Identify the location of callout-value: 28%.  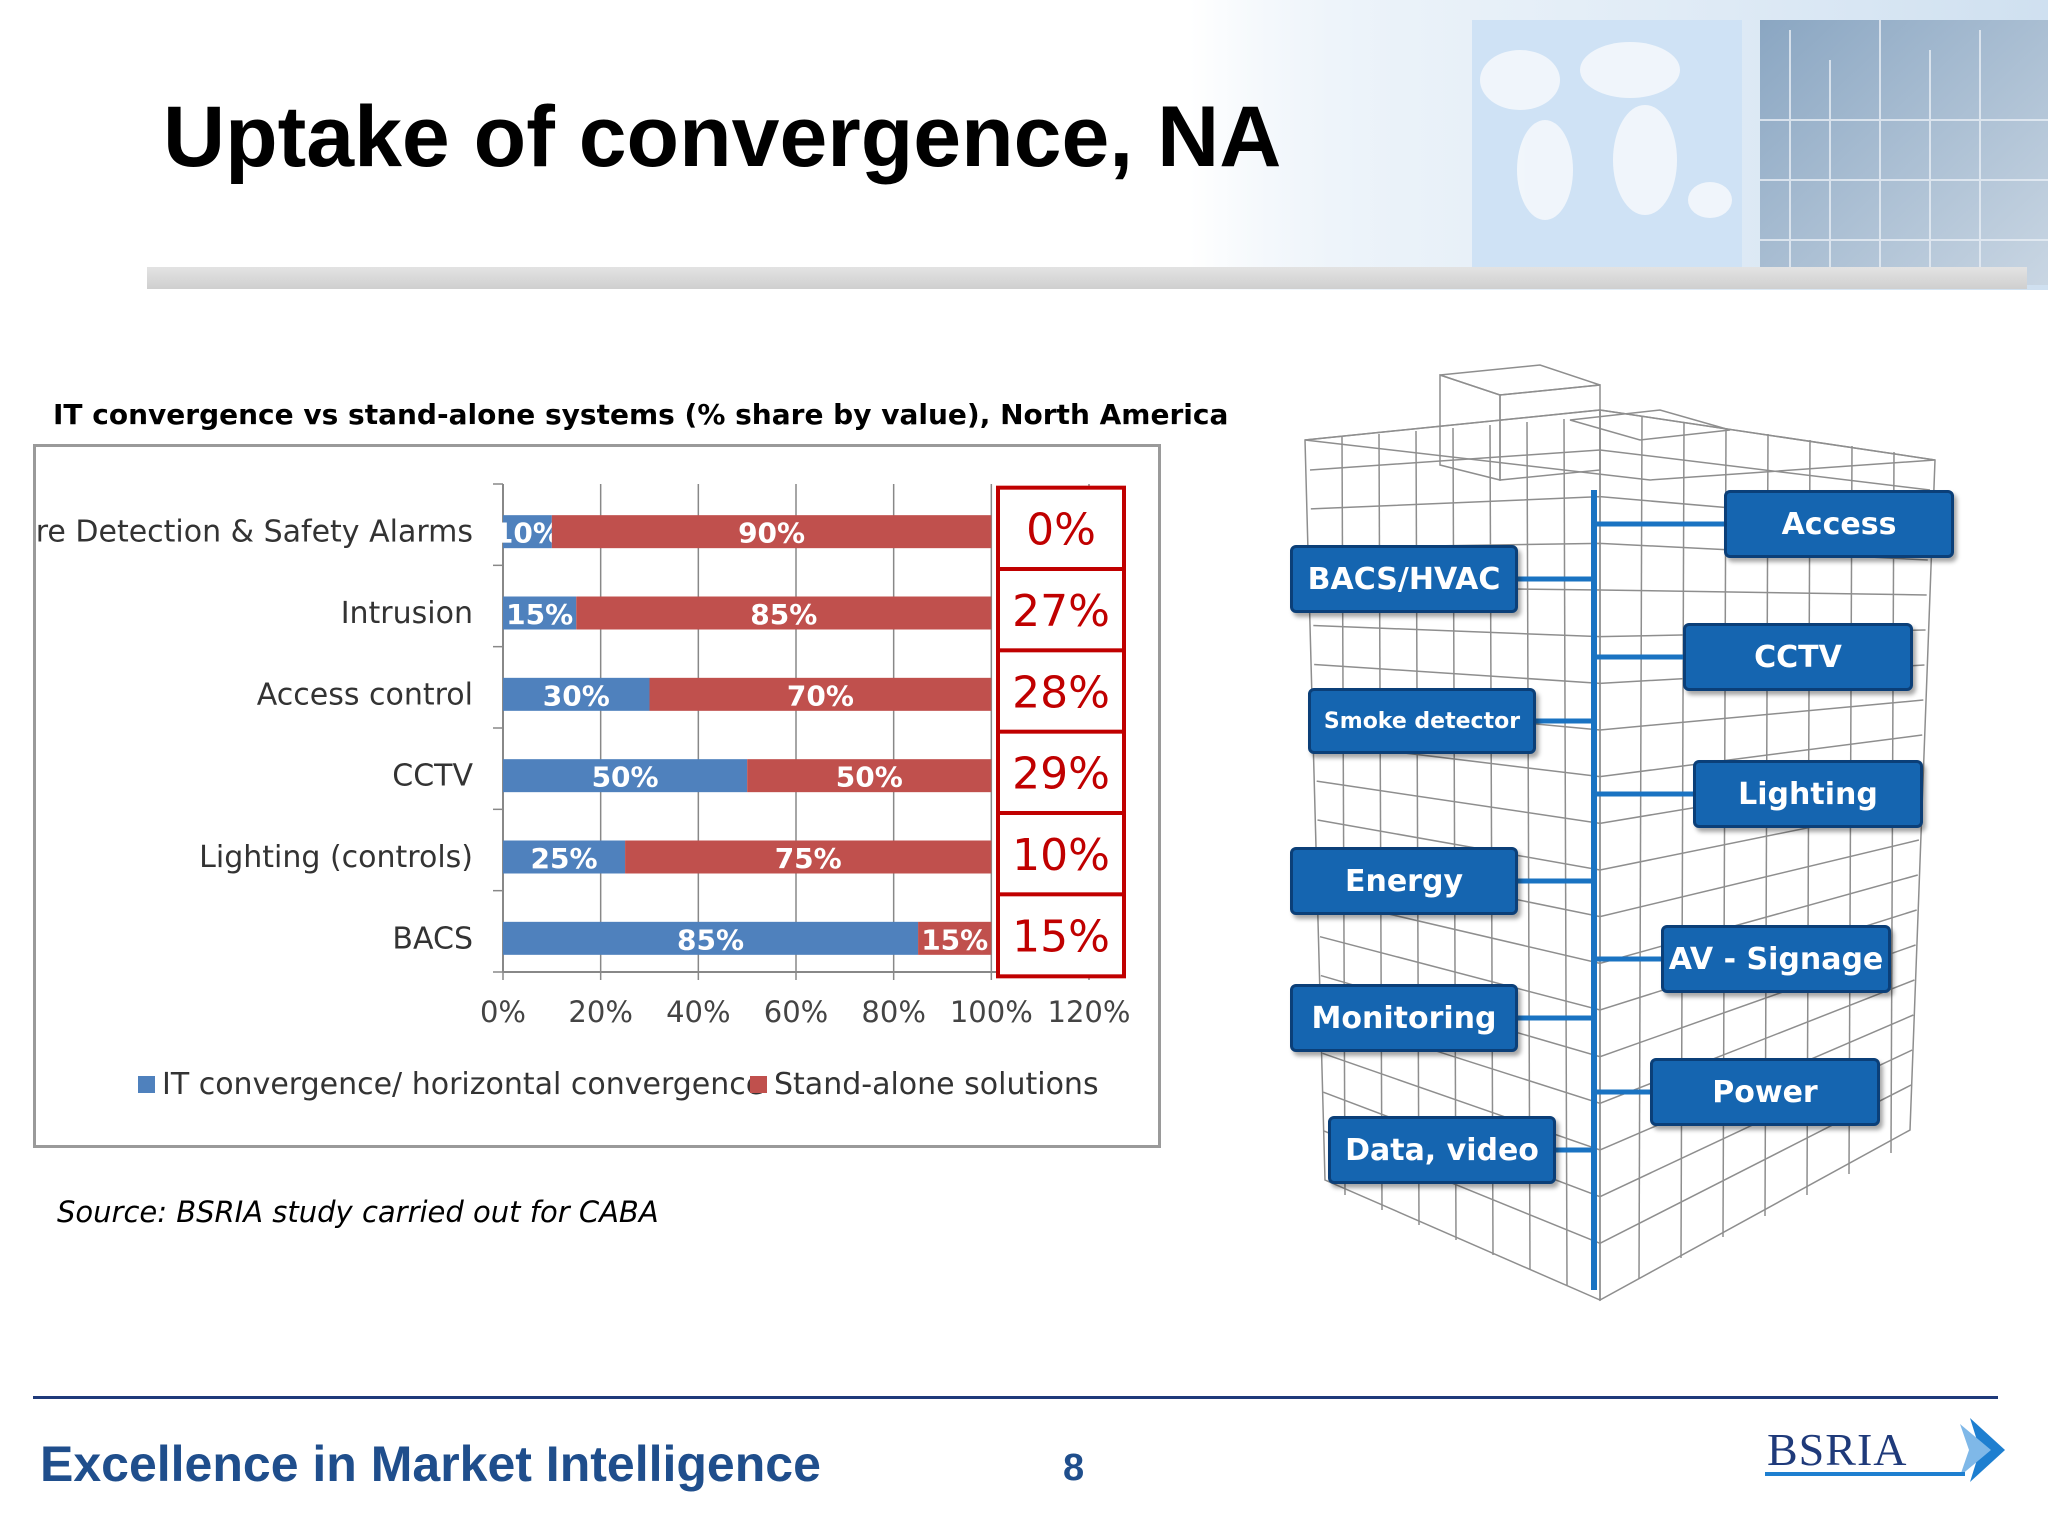
(1061, 692).